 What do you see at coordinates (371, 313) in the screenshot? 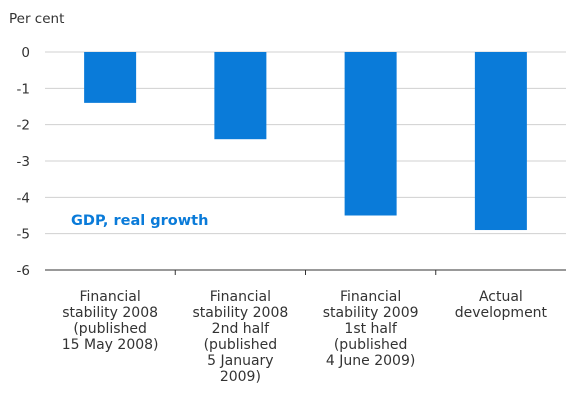
I see `x-category-label-line: stability 2009` at bounding box center [371, 313].